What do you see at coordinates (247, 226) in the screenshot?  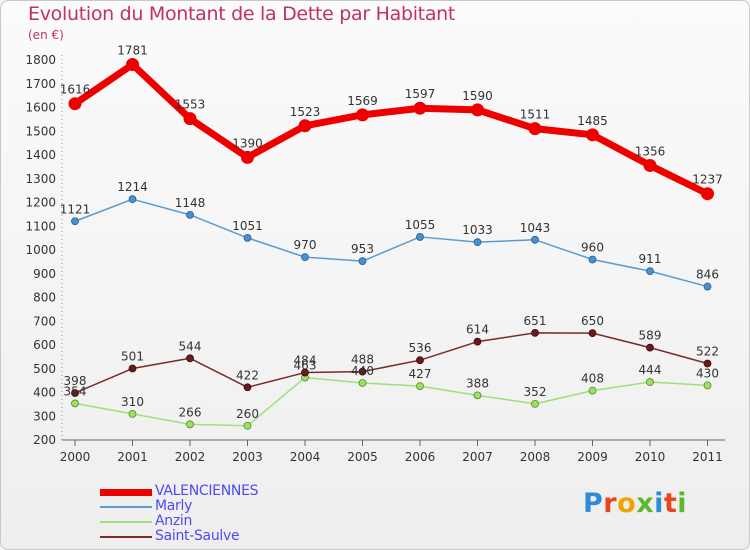 I see `data-label: 1051` at bounding box center [247, 226].